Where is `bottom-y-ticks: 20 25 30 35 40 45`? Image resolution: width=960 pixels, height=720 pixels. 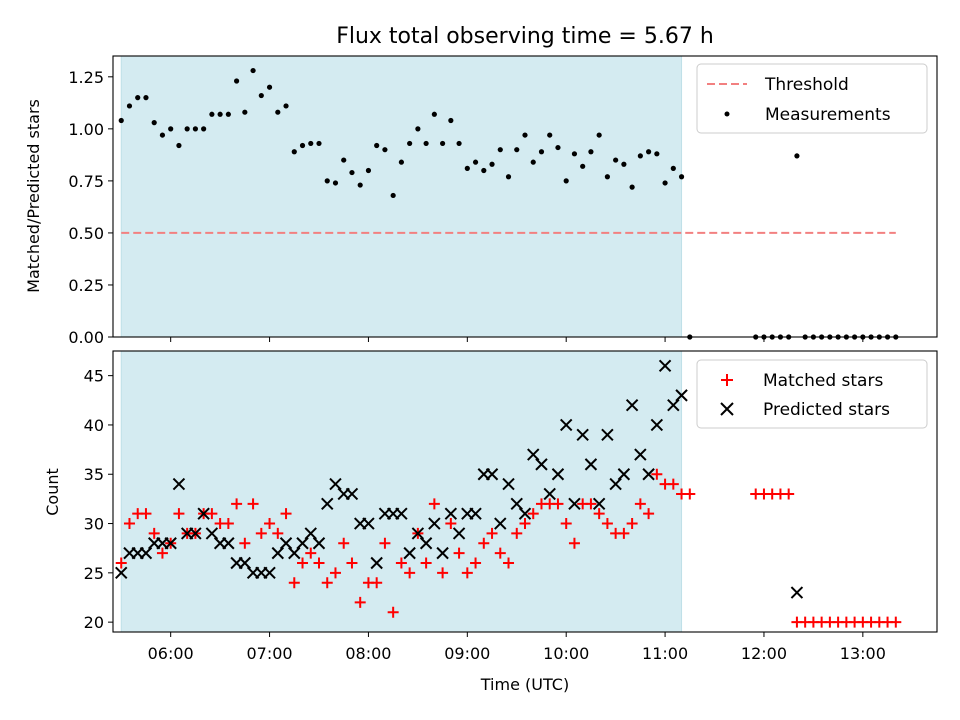 bottom-y-ticks: 20 25 30 35 40 45 is located at coordinates (98, 499).